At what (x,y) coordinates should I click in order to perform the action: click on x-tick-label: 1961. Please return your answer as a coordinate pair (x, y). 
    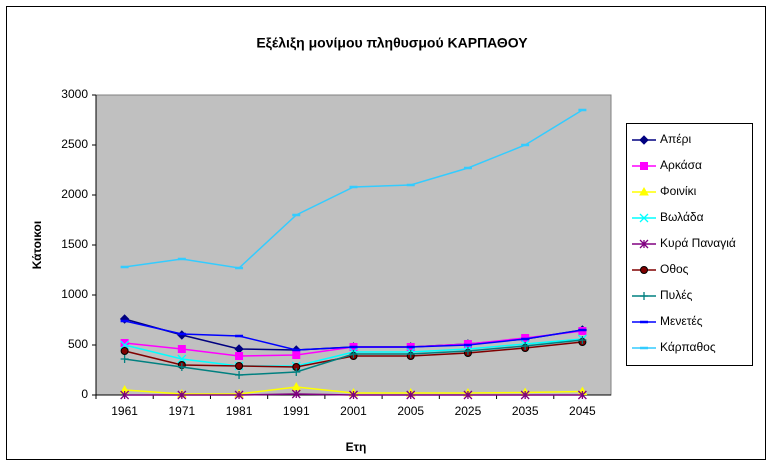
    Looking at the image, I should click on (124, 411).